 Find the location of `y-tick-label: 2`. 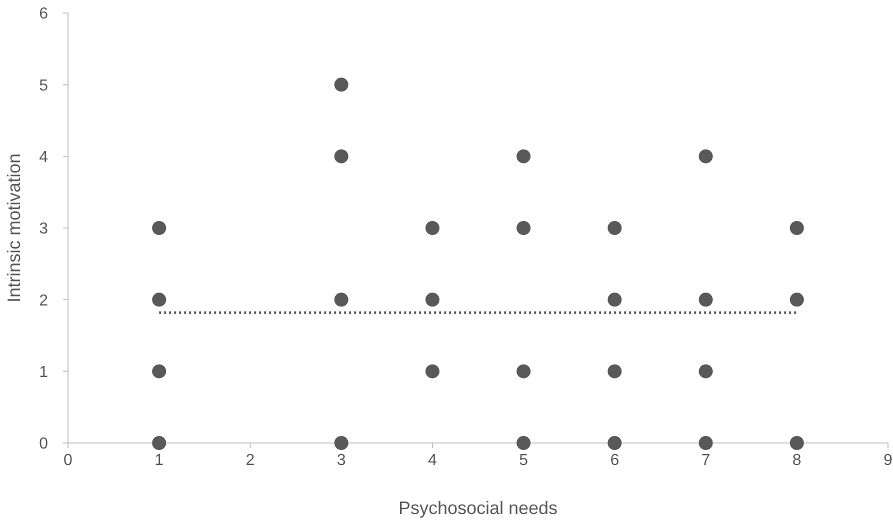

y-tick-label: 2 is located at coordinates (43, 301).